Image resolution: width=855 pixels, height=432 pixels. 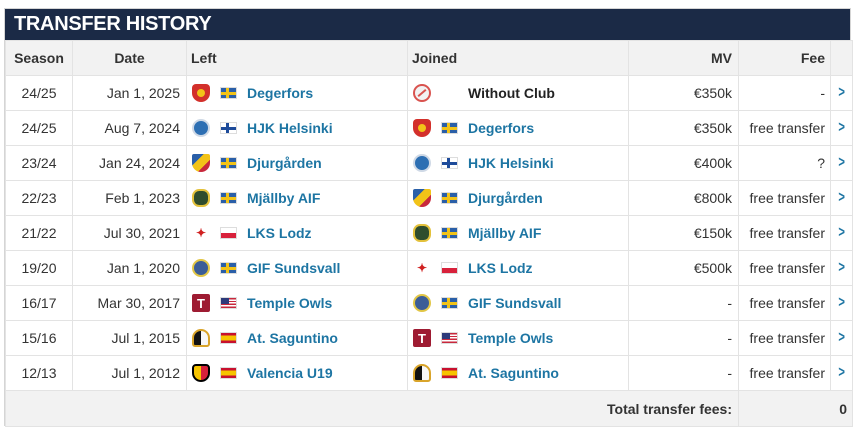 I want to click on left-club-cell: Degerfors, so click(x=297, y=93).